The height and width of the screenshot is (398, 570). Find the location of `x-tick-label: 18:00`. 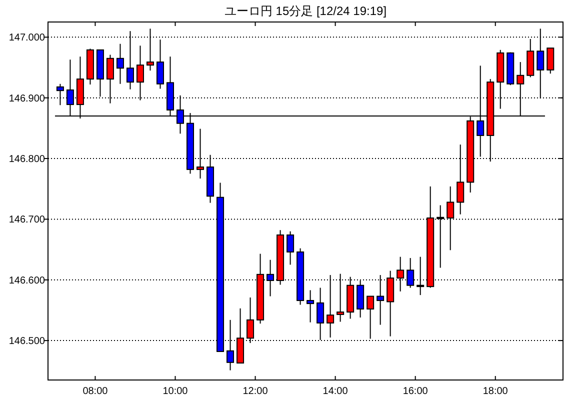

x-tick-label: 18:00 is located at coordinates (495, 391).